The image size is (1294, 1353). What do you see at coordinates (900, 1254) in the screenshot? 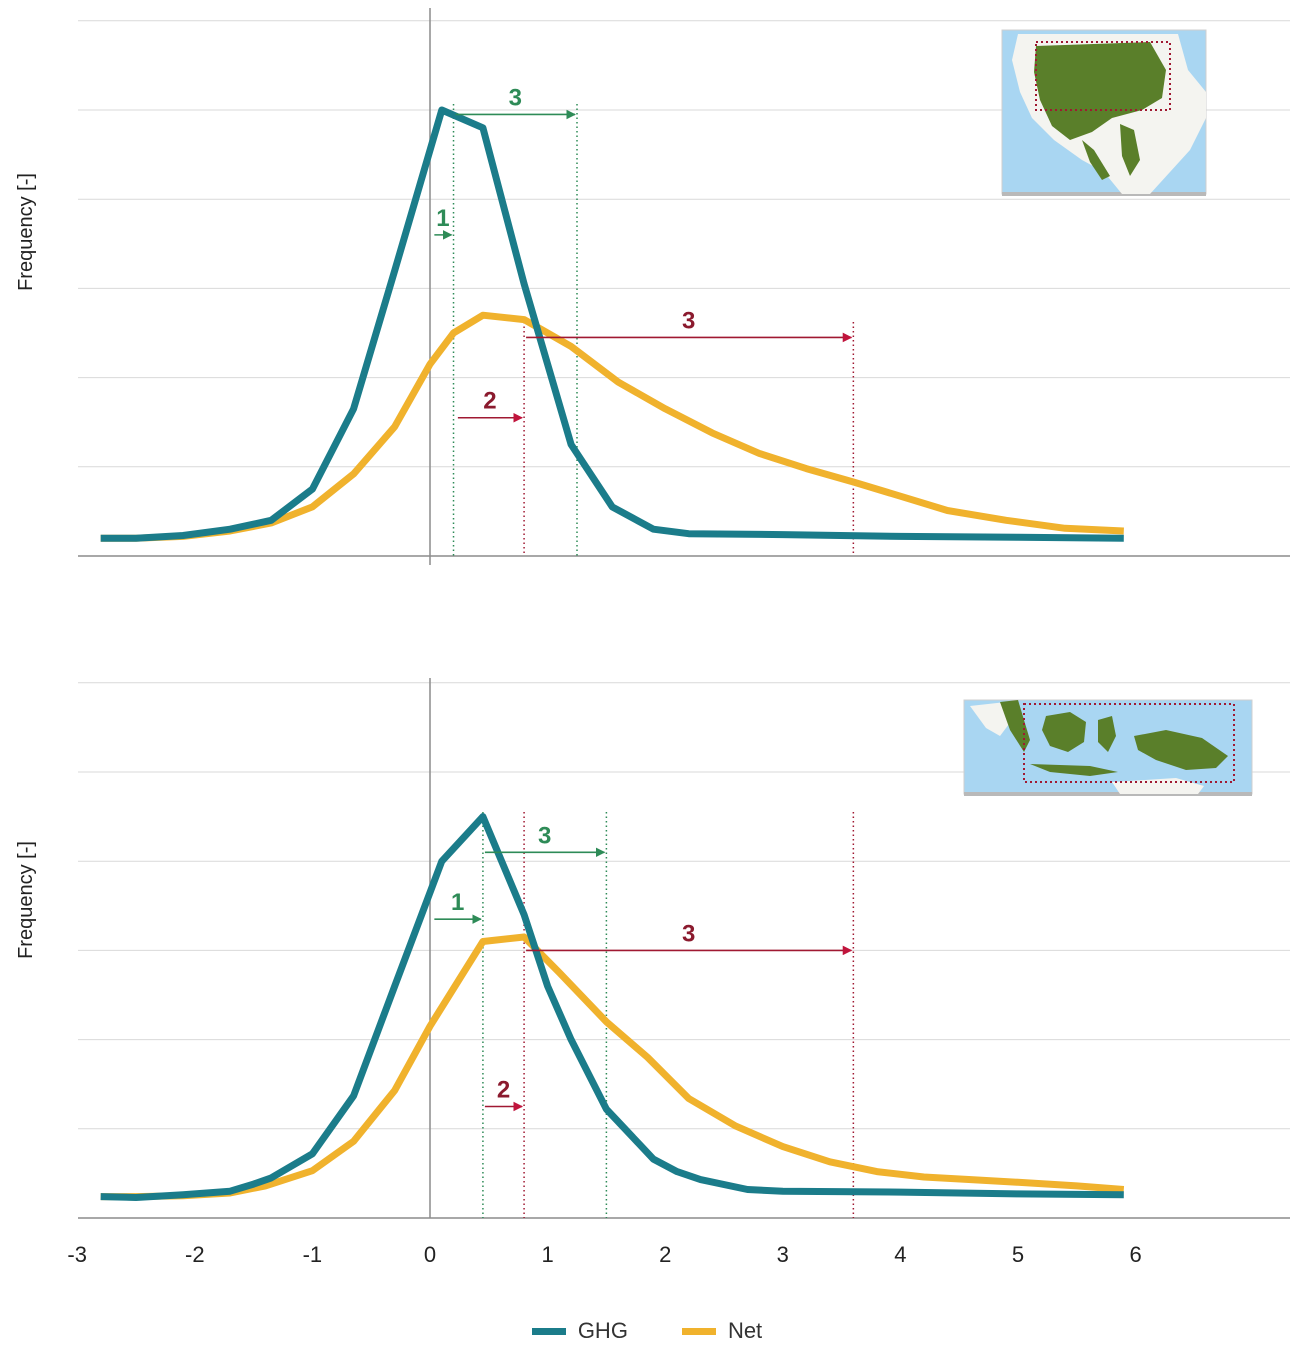
I see `x-tick-label: 4` at bounding box center [900, 1254].